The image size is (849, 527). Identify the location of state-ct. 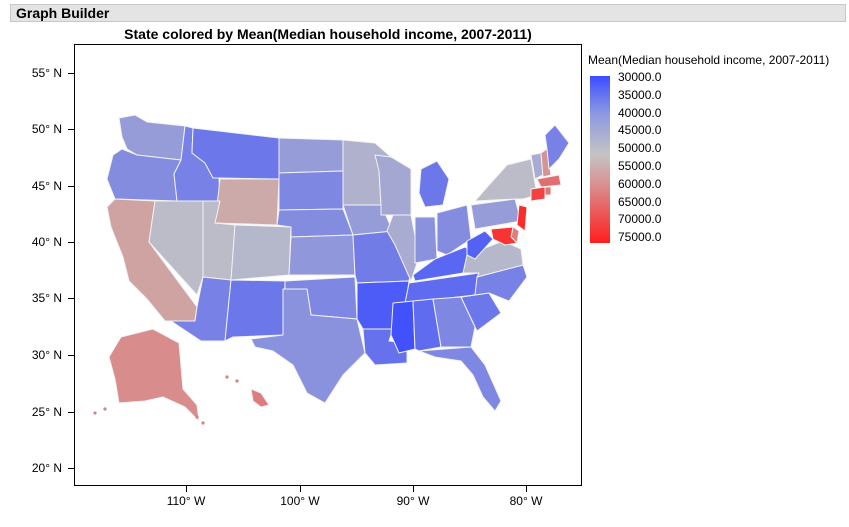
(538, 194).